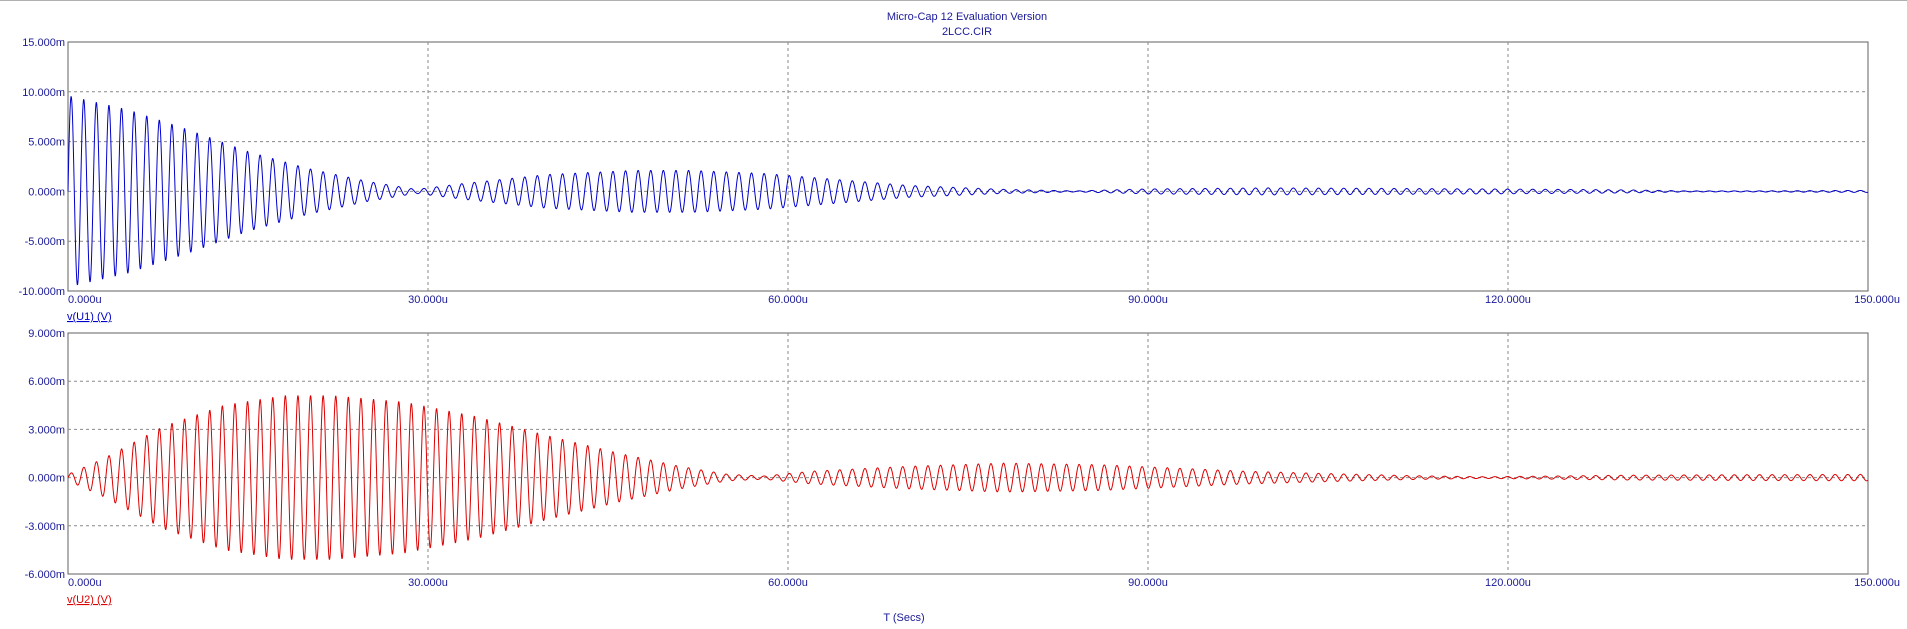  What do you see at coordinates (967, 17) in the screenshot?
I see `plot-title: Micro-Cap 12 Evaluation Version` at bounding box center [967, 17].